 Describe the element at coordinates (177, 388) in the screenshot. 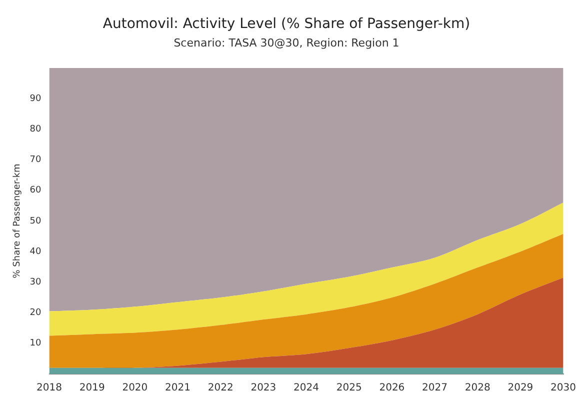

I see `x-tick-label: 2021` at that location.